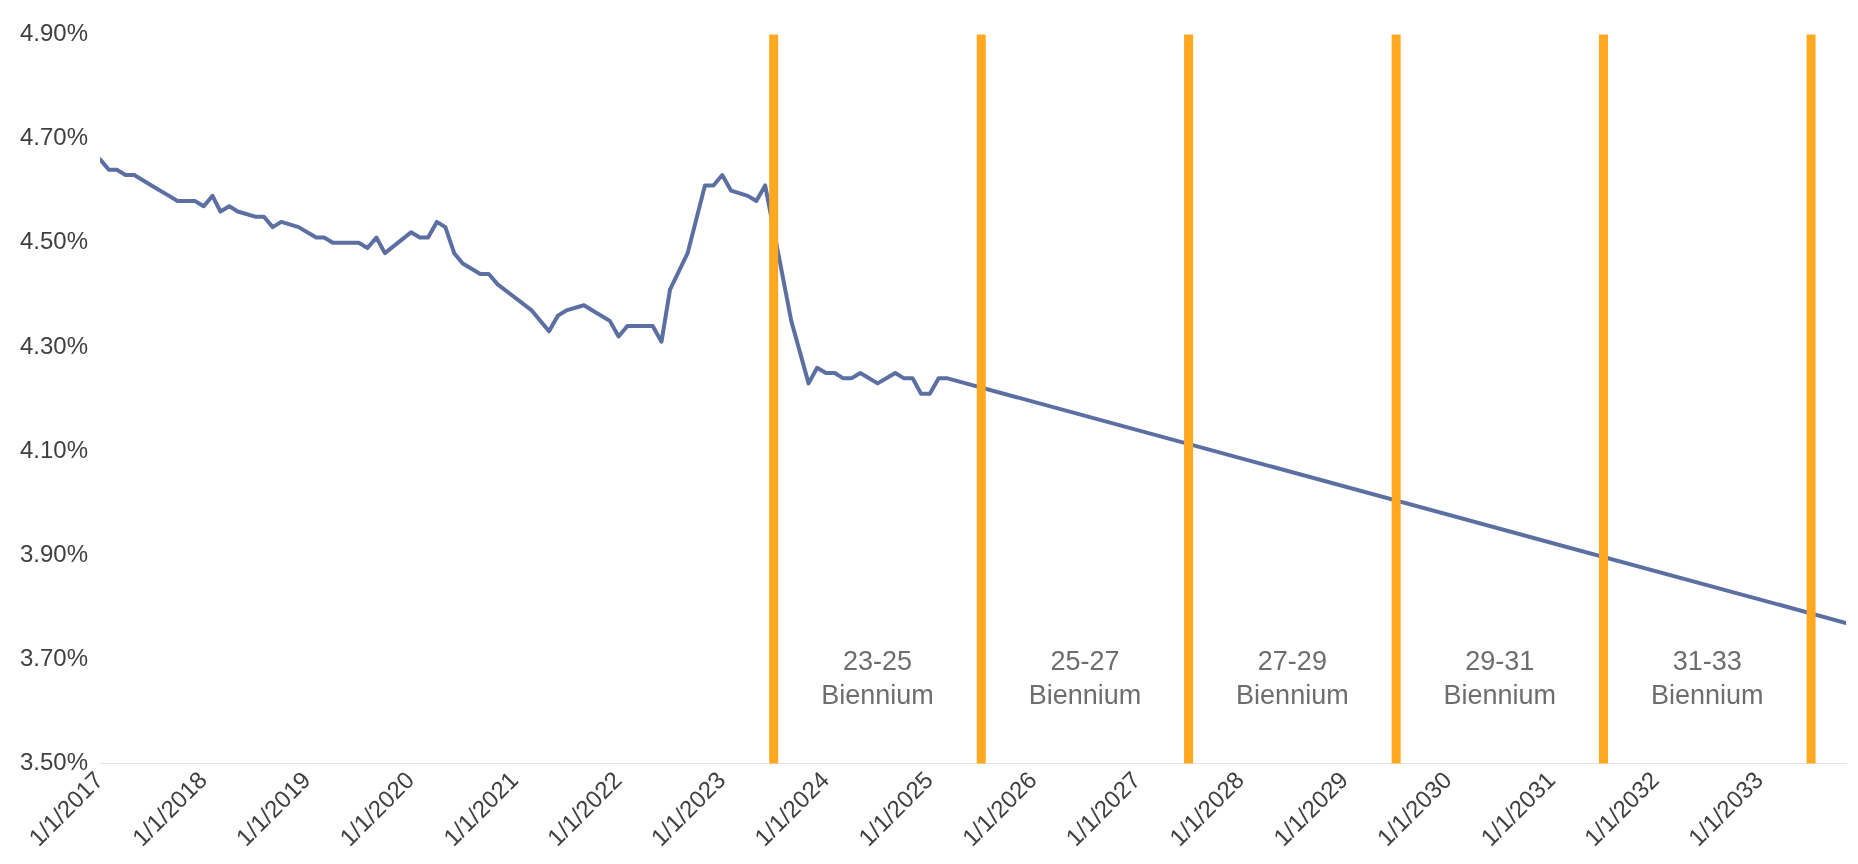  I want to click on annotation: 25-27 Biennium, so click(1085, 678).